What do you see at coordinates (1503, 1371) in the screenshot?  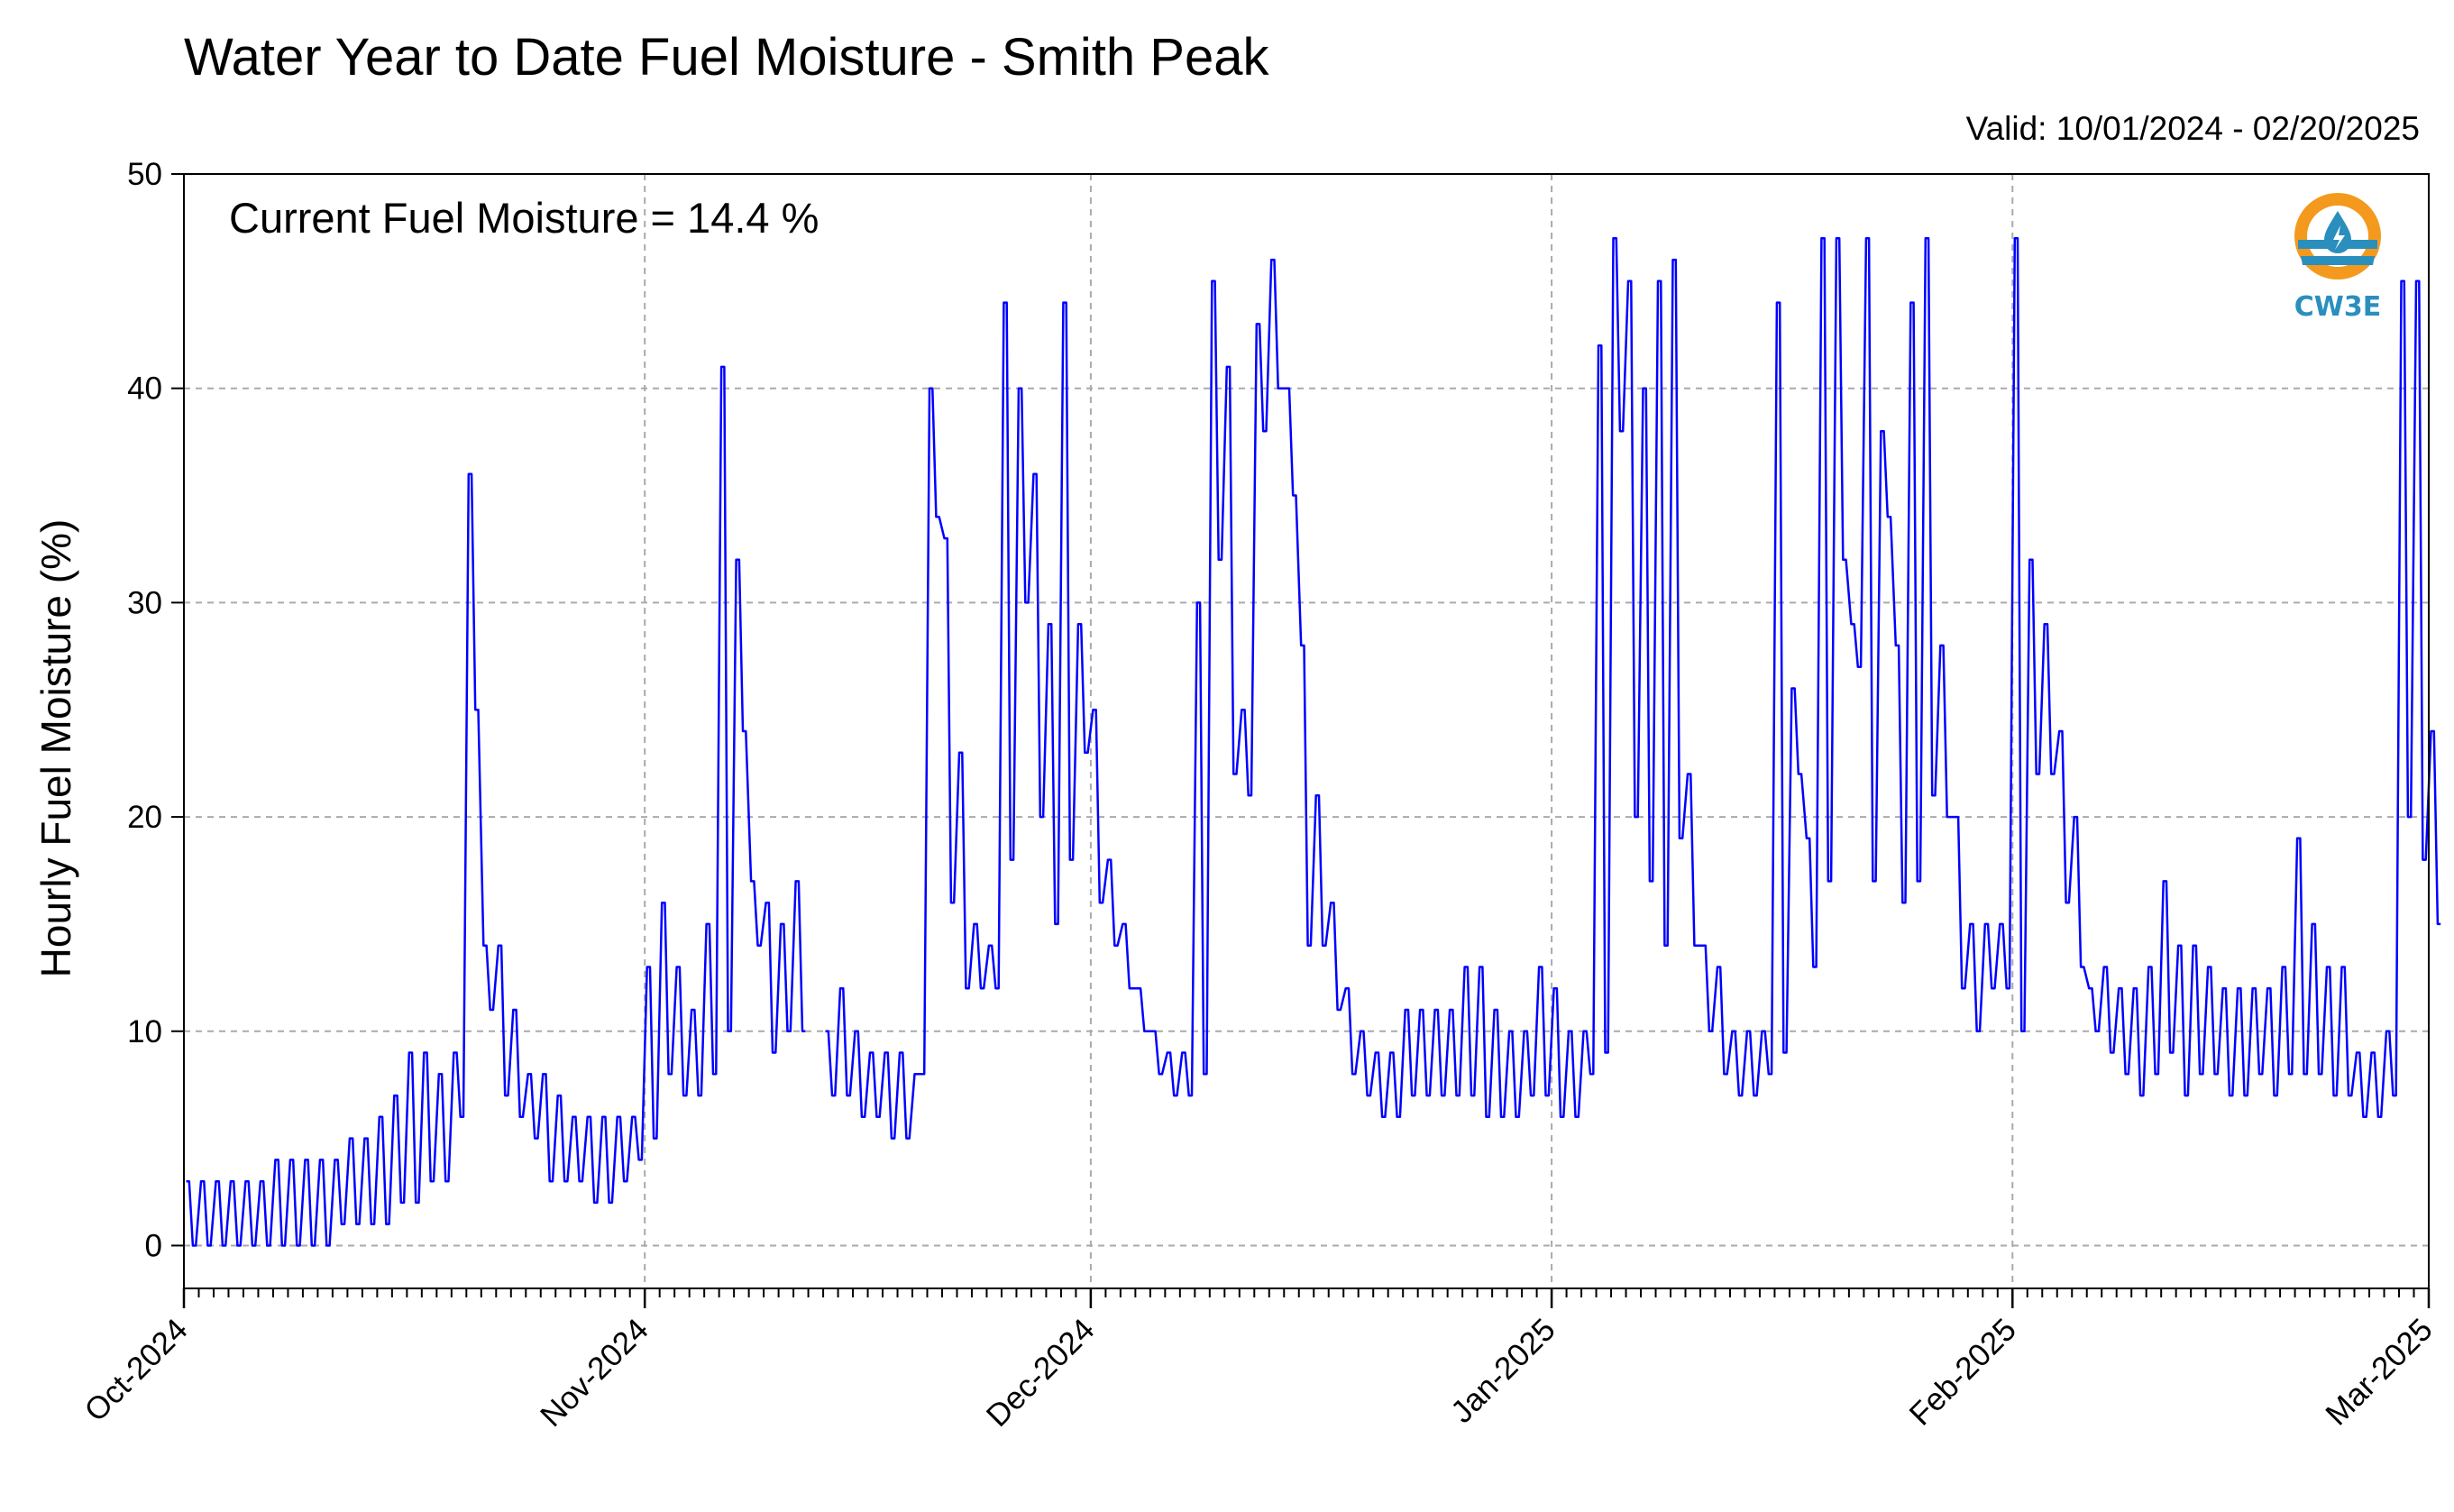 I see `x-tick-label-jan-2025: Jan-2025` at bounding box center [1503, 1371].